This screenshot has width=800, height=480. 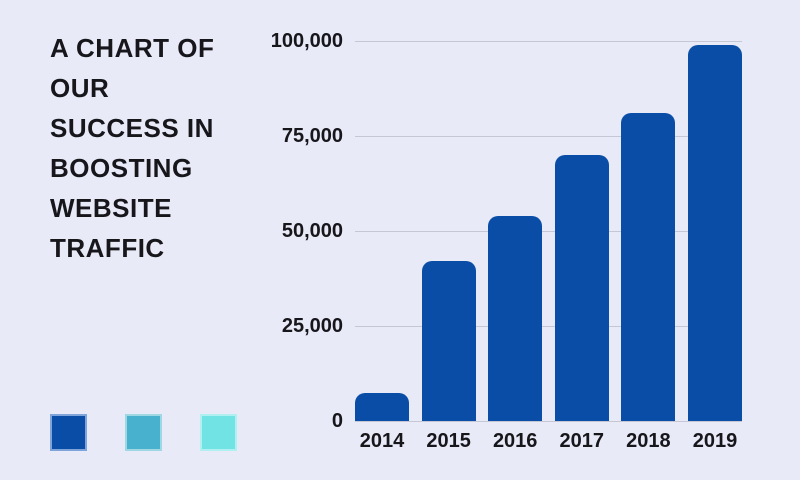 What do you see at coordinates (312, 231) in the screenshot?
I see `y-tick-label: 50,000` at bounding box center [312, 231].